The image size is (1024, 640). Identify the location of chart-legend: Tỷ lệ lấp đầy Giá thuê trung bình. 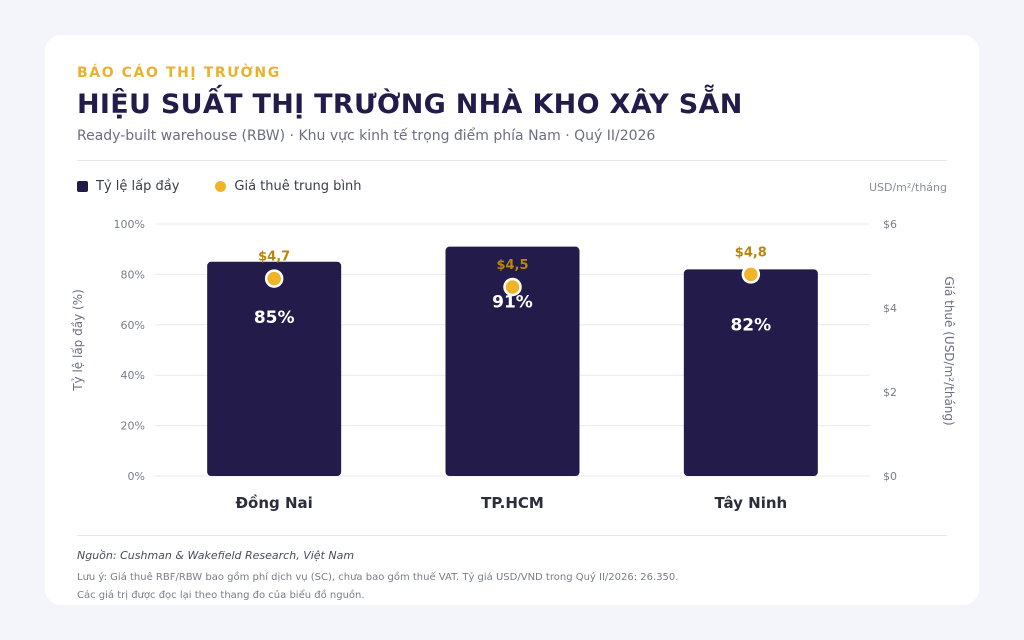
(237, 186).